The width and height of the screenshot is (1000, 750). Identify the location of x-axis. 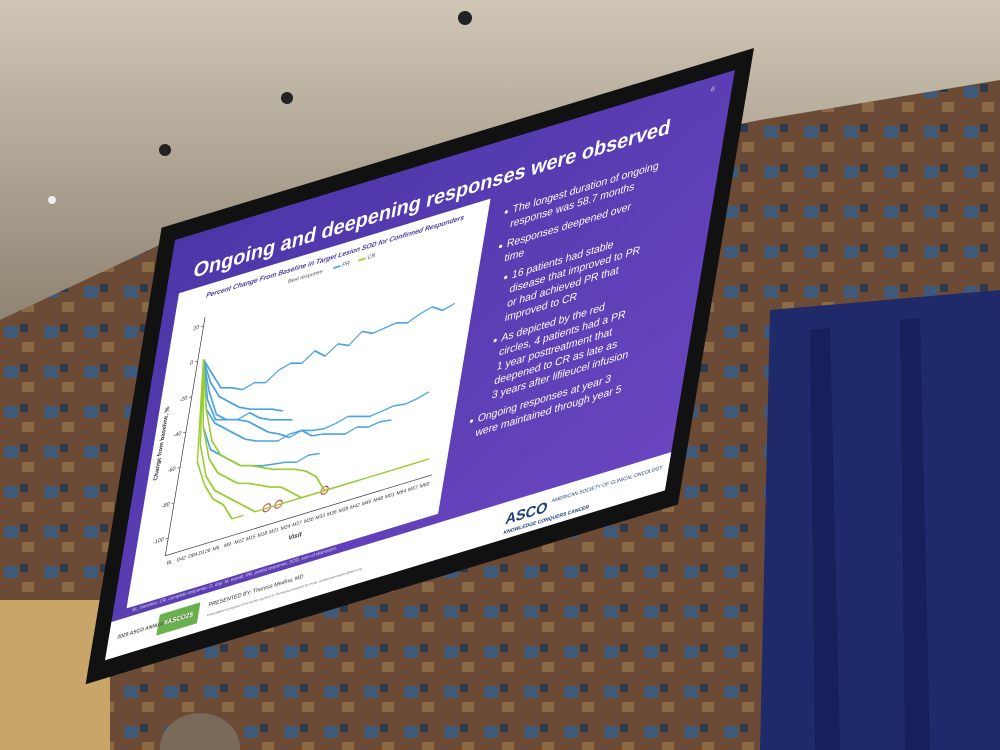
(298, 515).